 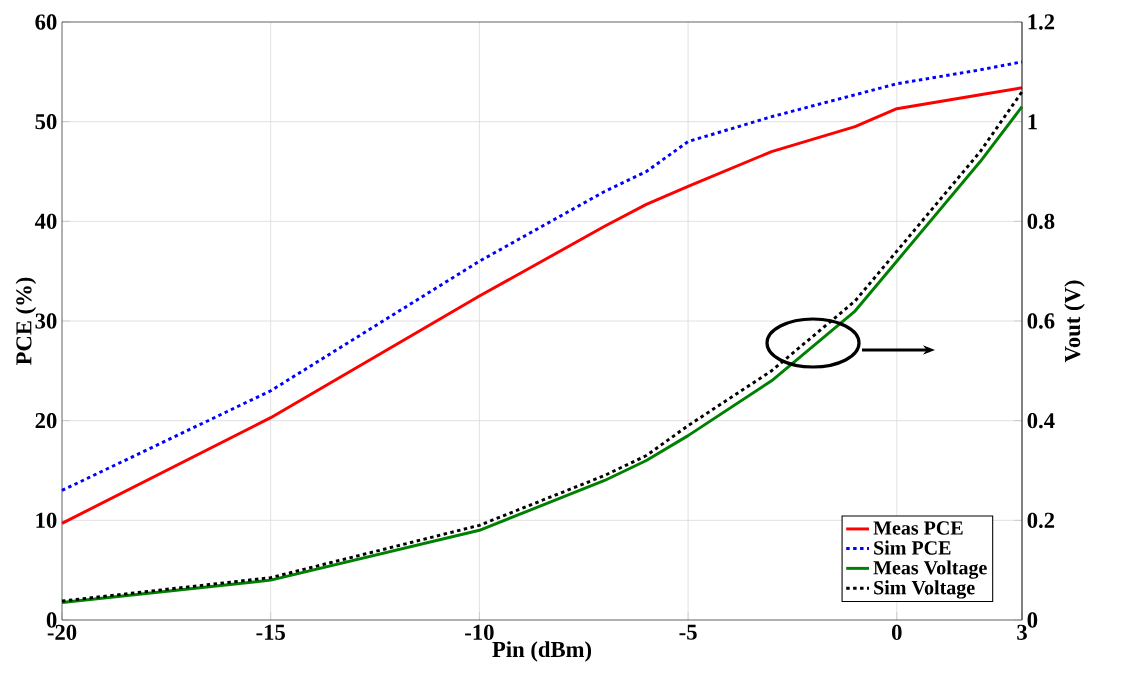 What do you see at coordinates (46, 22) in the screenshot?
I see `y-tick-label: 60` at bounding box center [46, 22].